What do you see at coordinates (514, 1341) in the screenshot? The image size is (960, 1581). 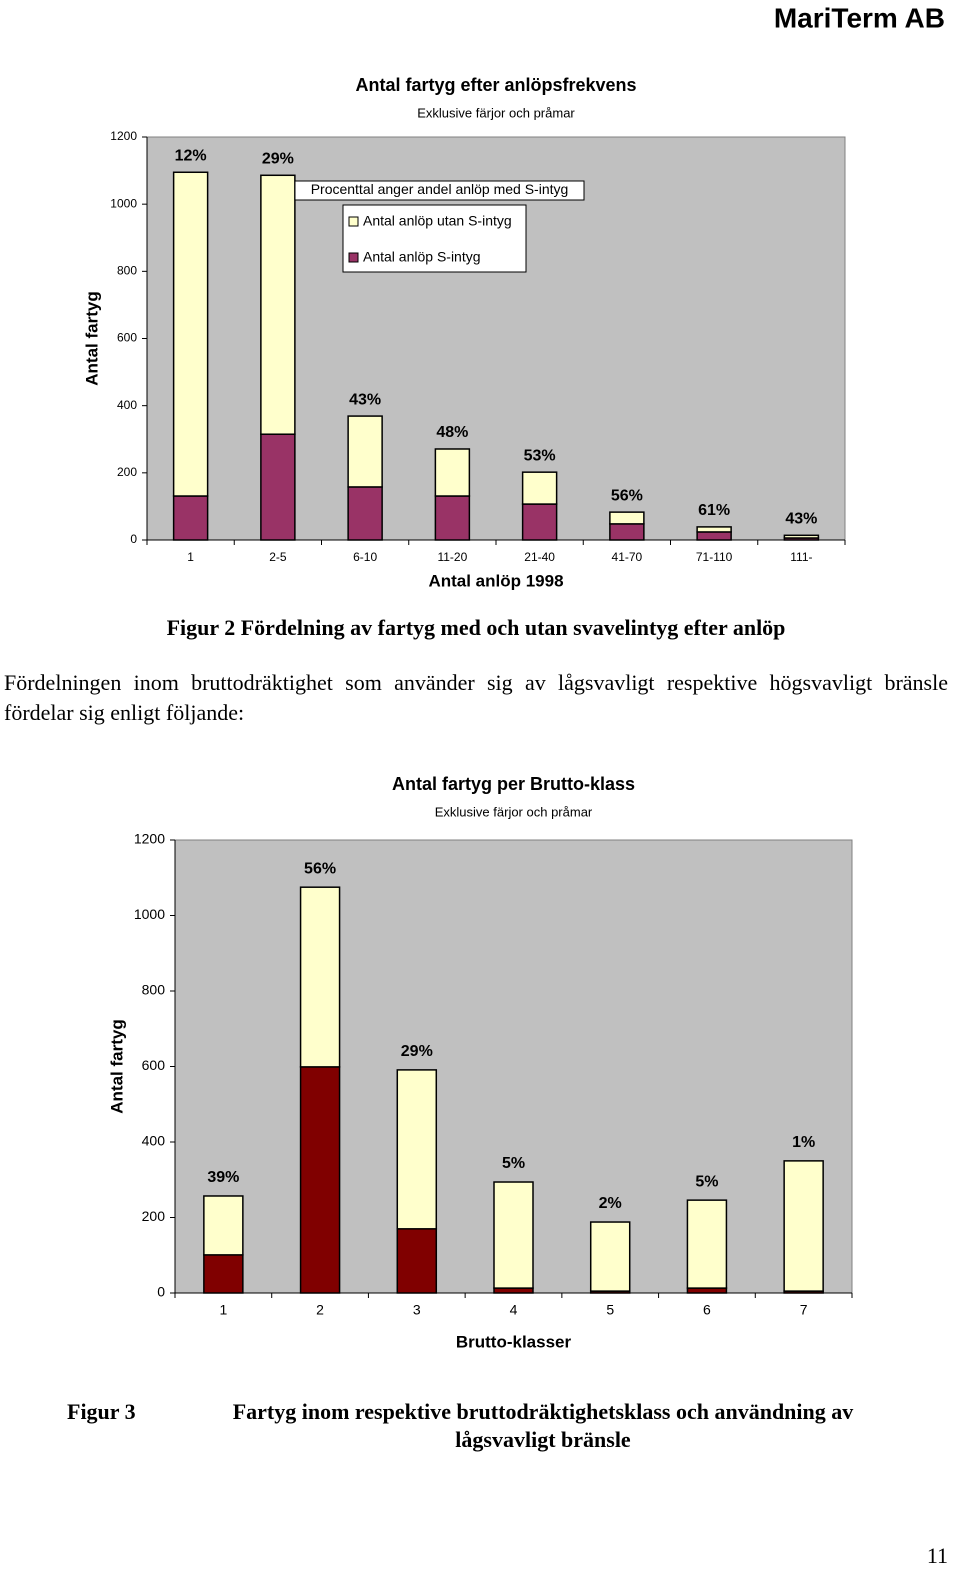 I see `x-axis-title: Brutto-klasser` at bounding box center [514, 1341].